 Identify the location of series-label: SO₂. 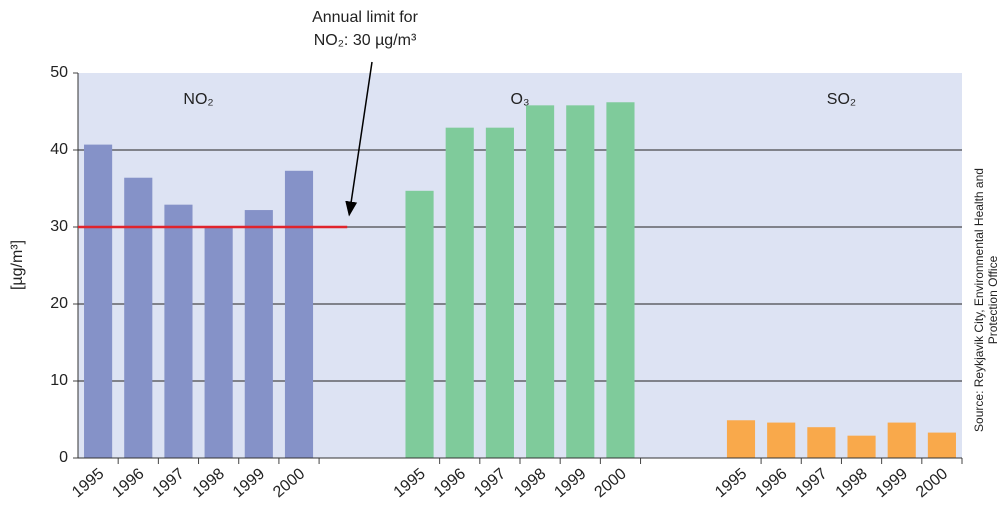
(841, 99).